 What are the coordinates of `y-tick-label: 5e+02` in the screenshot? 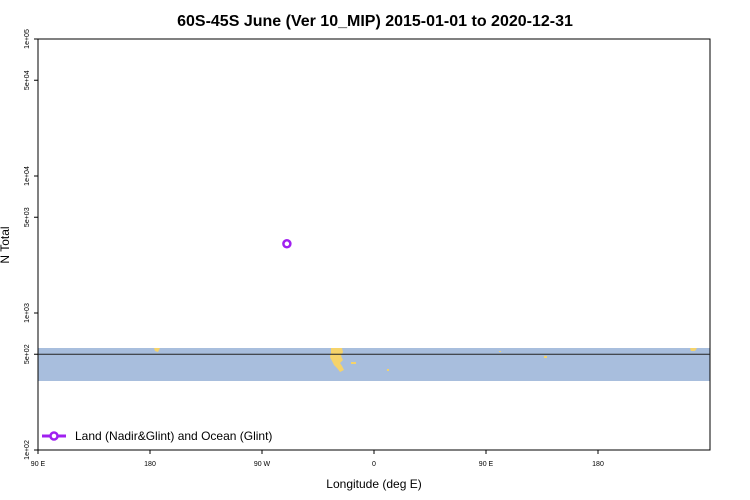 It's located at (27, 354).